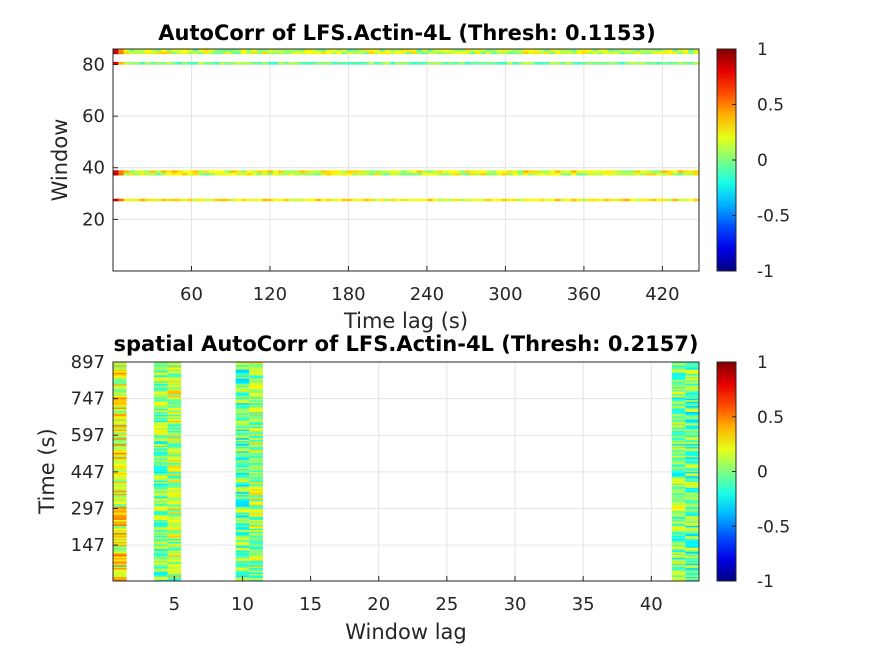  I want to click on x-tick-label: 20, so click(378, 604).